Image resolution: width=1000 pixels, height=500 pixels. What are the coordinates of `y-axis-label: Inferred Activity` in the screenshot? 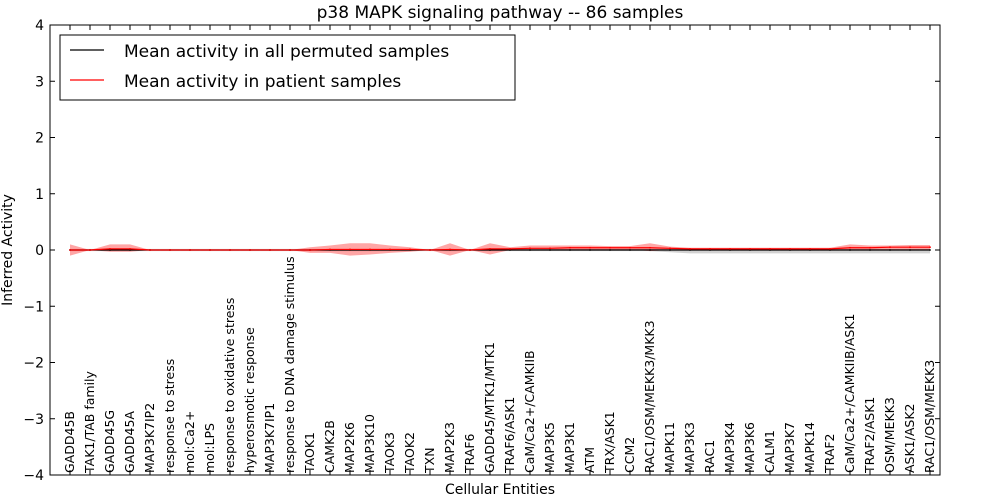 It's located at (8, 250).